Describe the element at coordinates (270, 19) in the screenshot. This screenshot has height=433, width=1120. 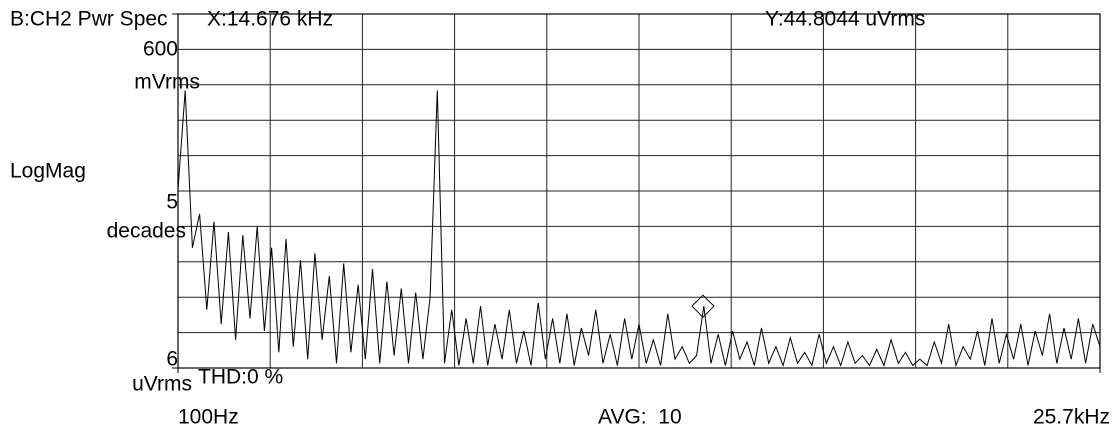
I see `marker-x-readout: X:14.676 kHz` at that location.